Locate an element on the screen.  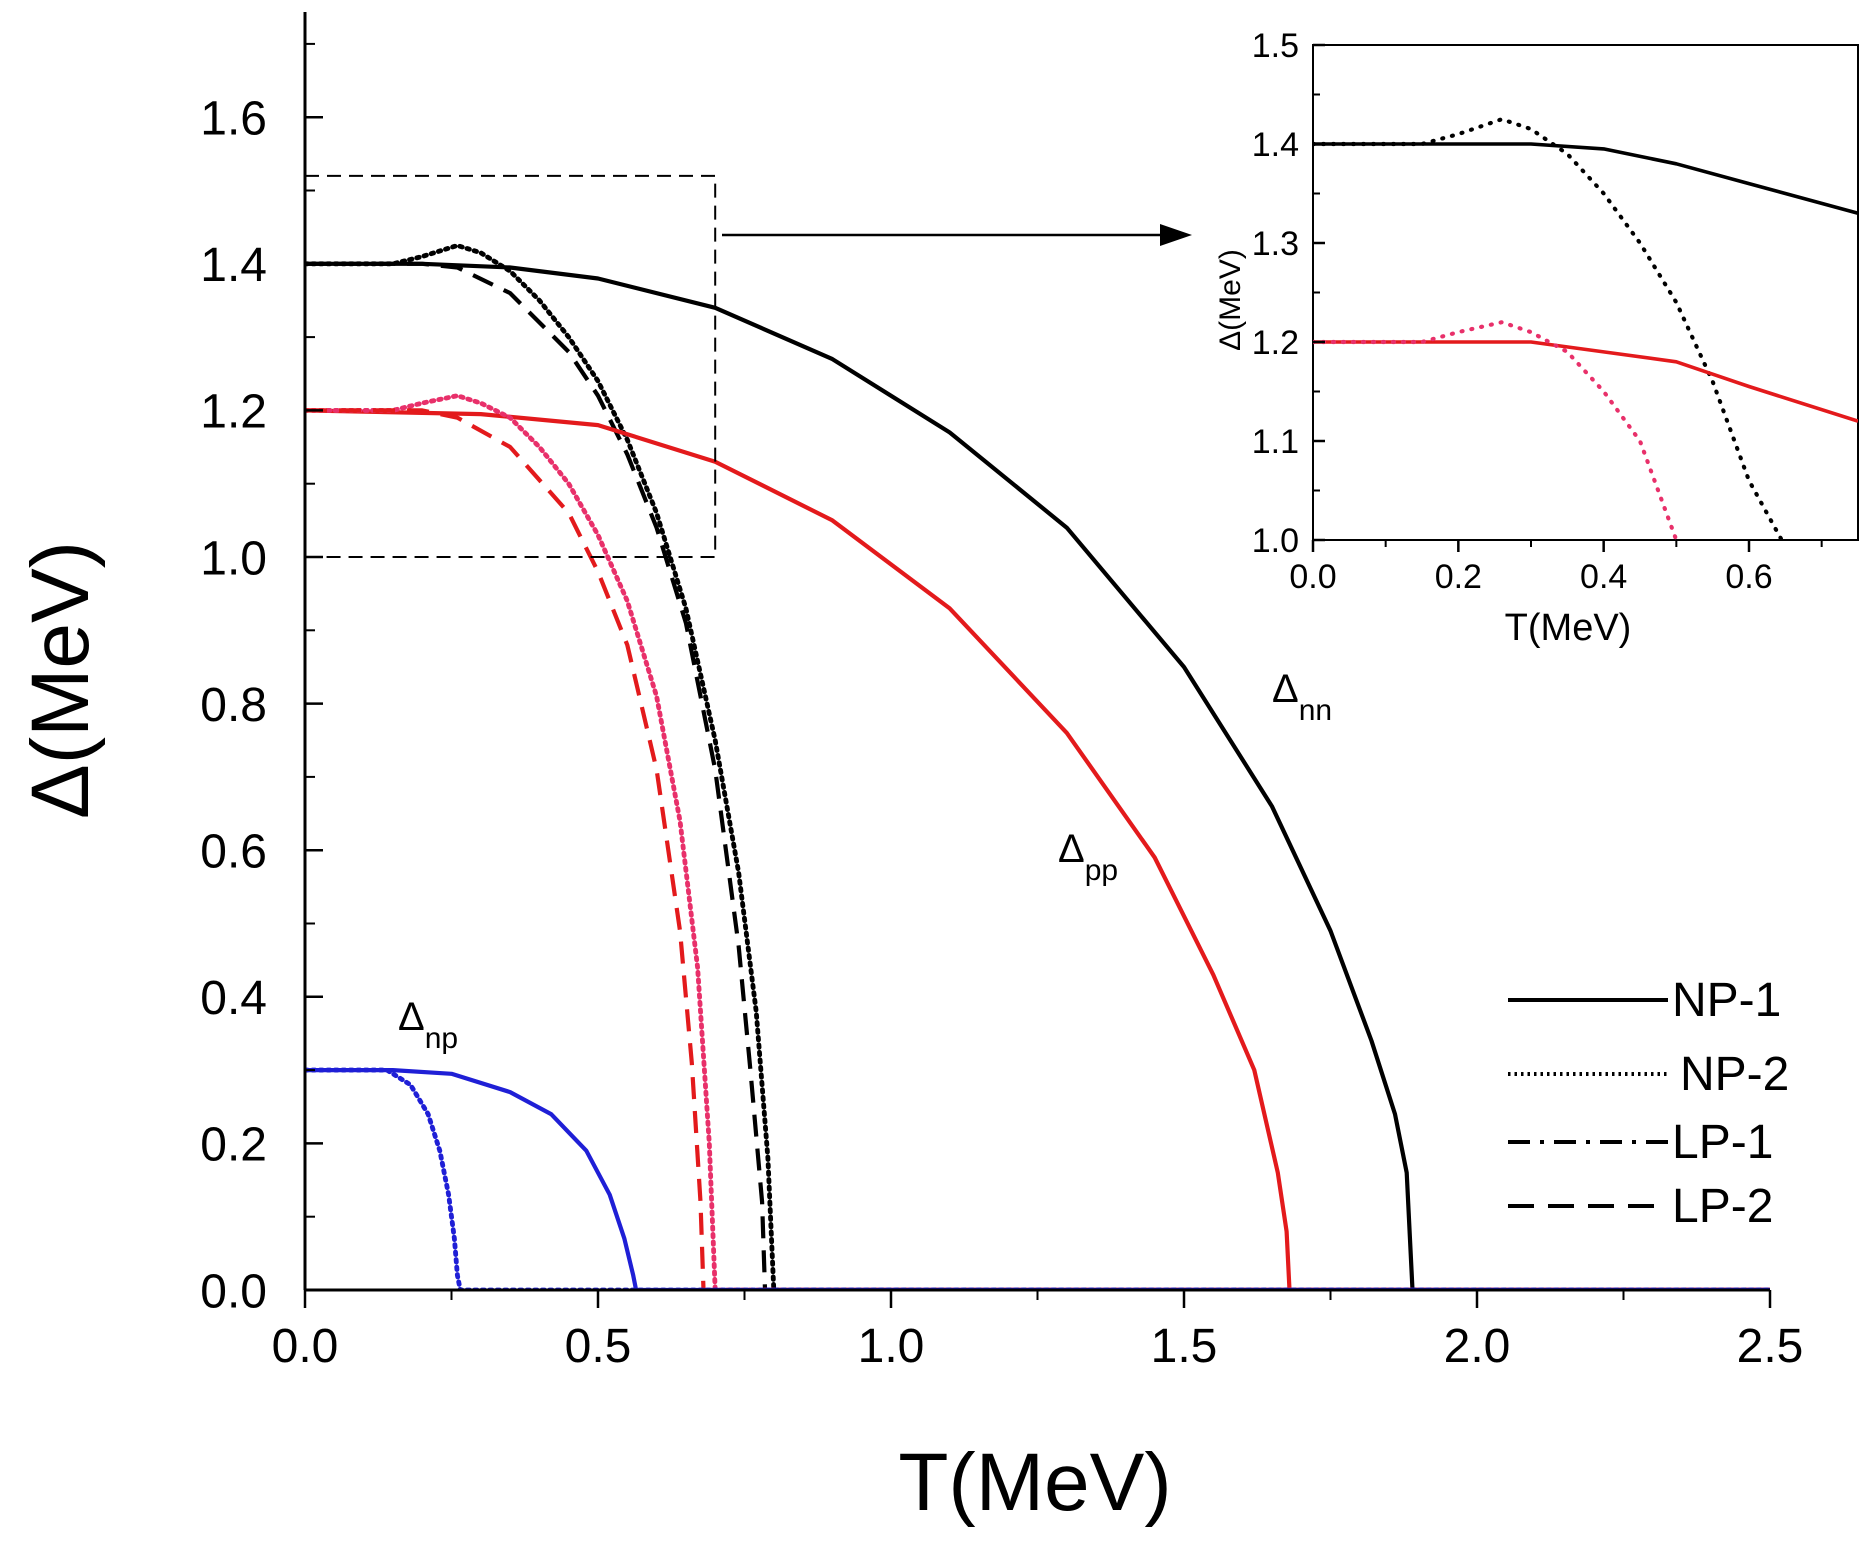
x-tick-label: 0.6 is located at coordinates (1748, 577).